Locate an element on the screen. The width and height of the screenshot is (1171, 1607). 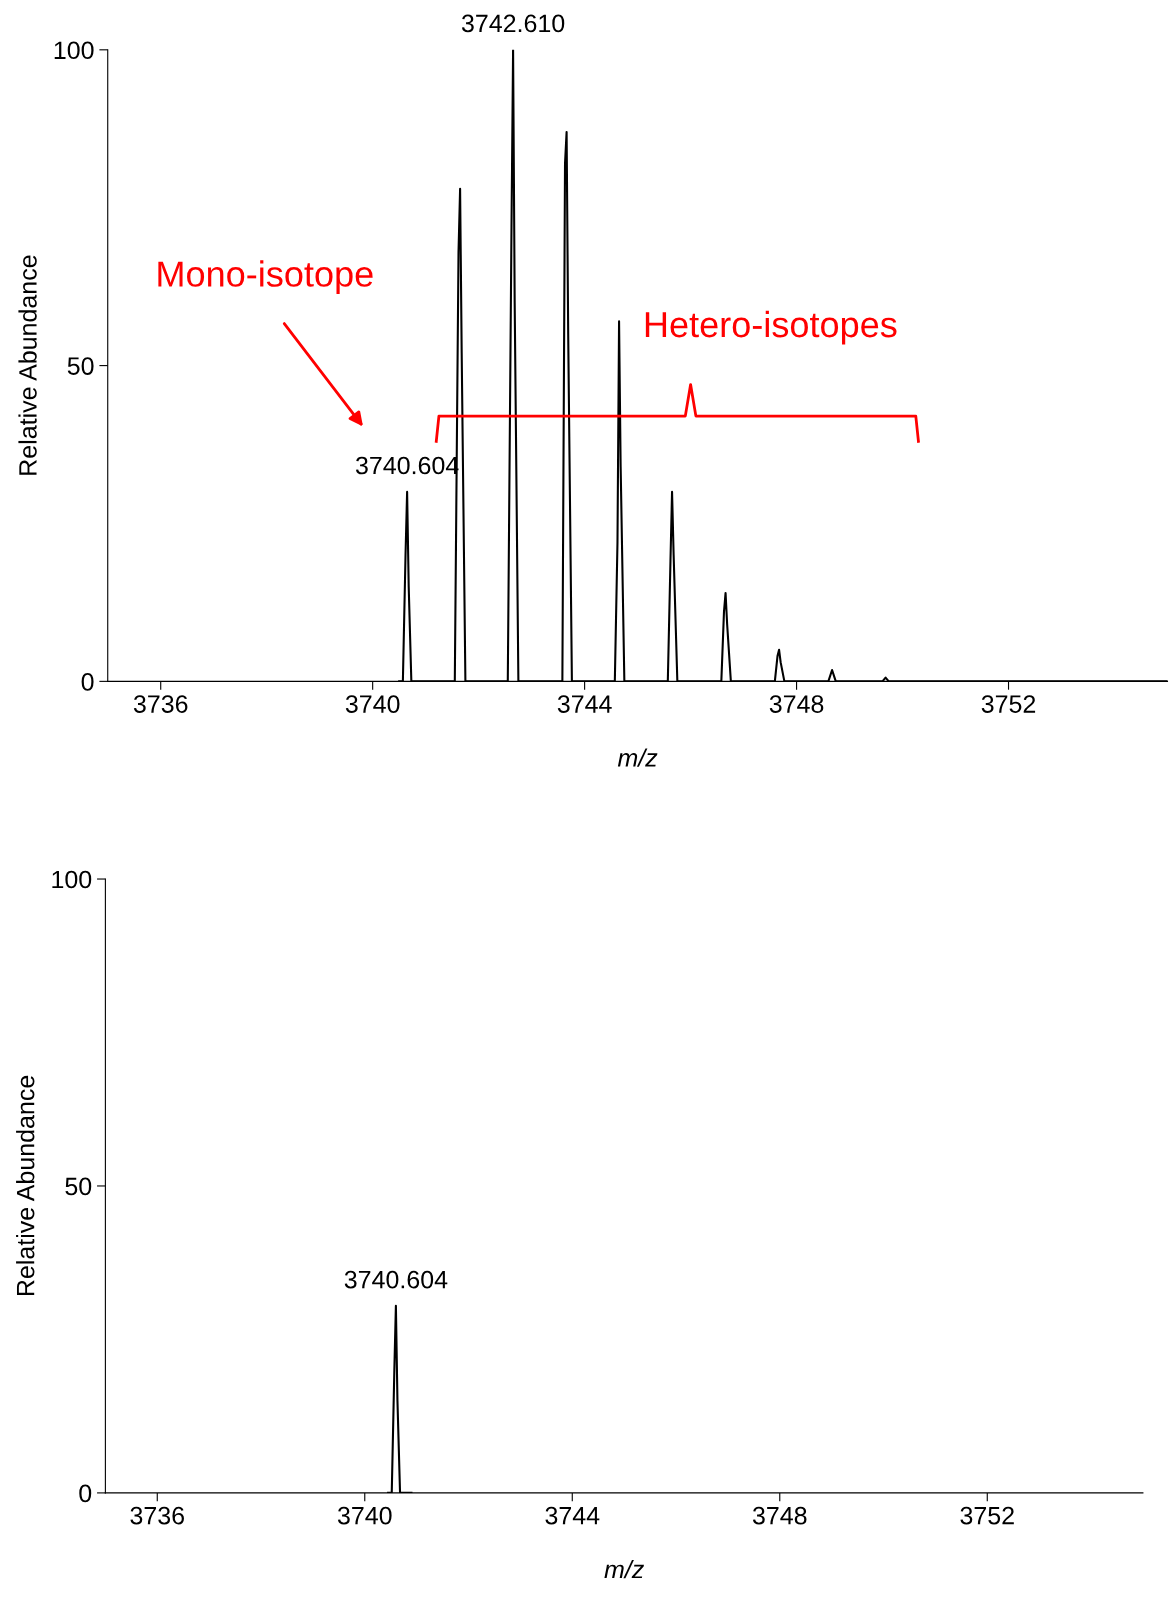
annotation: 3742.610 is located at coordinates (513, 23).